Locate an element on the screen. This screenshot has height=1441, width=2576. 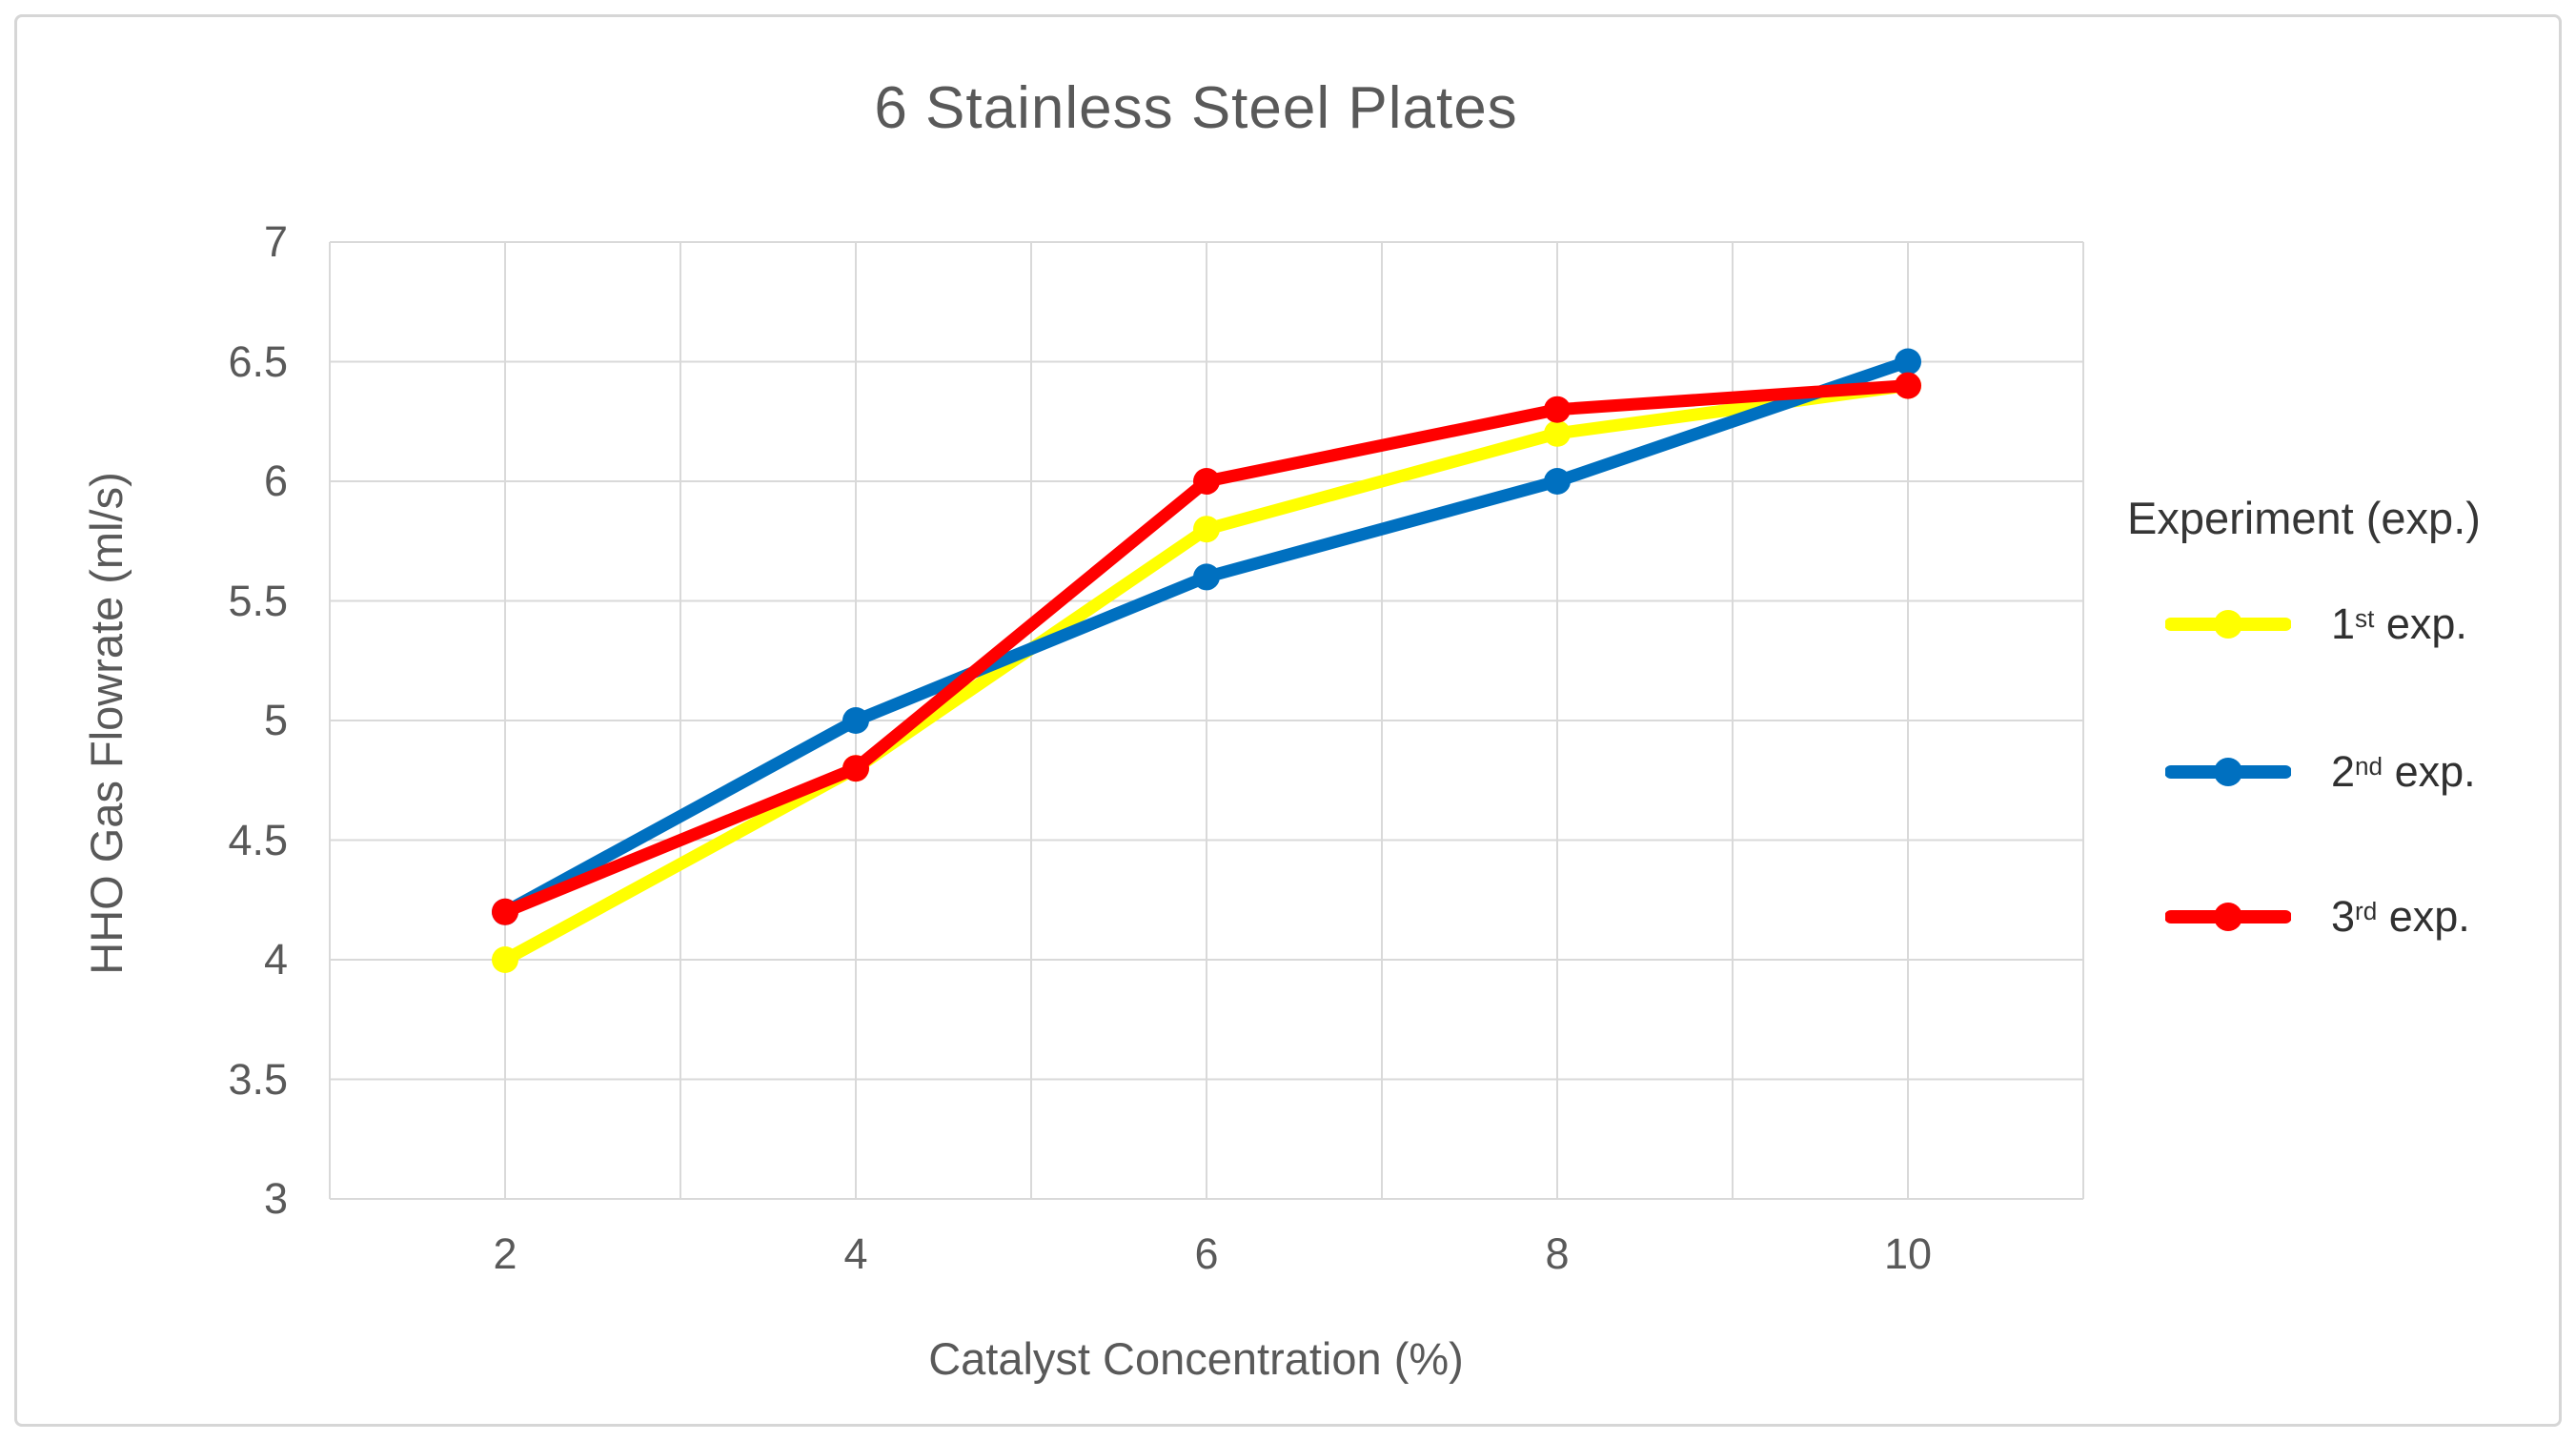
y-tick-label: 6.5 is located at coordinates (258, 361).